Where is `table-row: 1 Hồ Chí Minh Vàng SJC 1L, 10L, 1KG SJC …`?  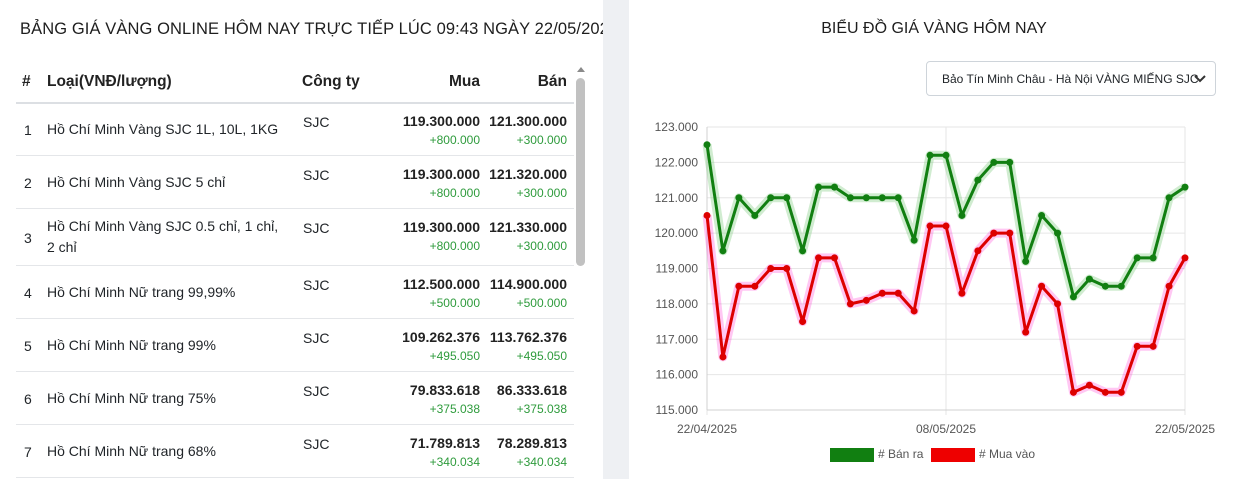
table-row: 1 Hồ Chí Minh Vàng SJC 1L, 10L, 1KG SJC … is located at coordinates (295, 129).